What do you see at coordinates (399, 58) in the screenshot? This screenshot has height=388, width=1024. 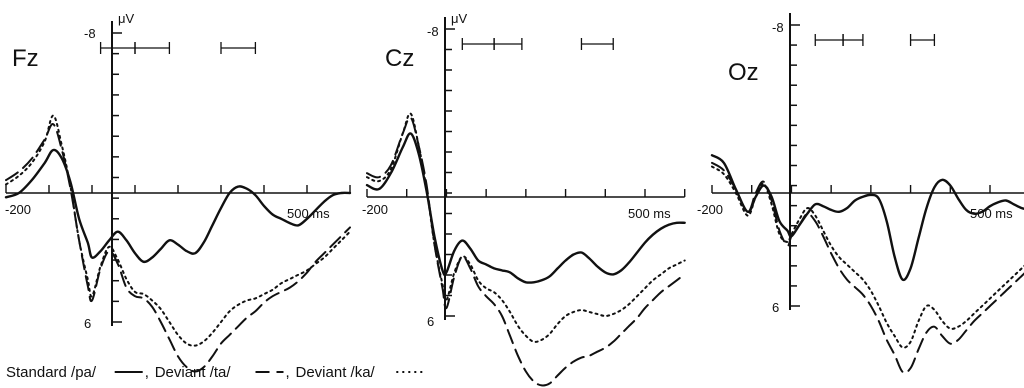 I see `electrode-label: Cz` at bounding box center [399, 58].